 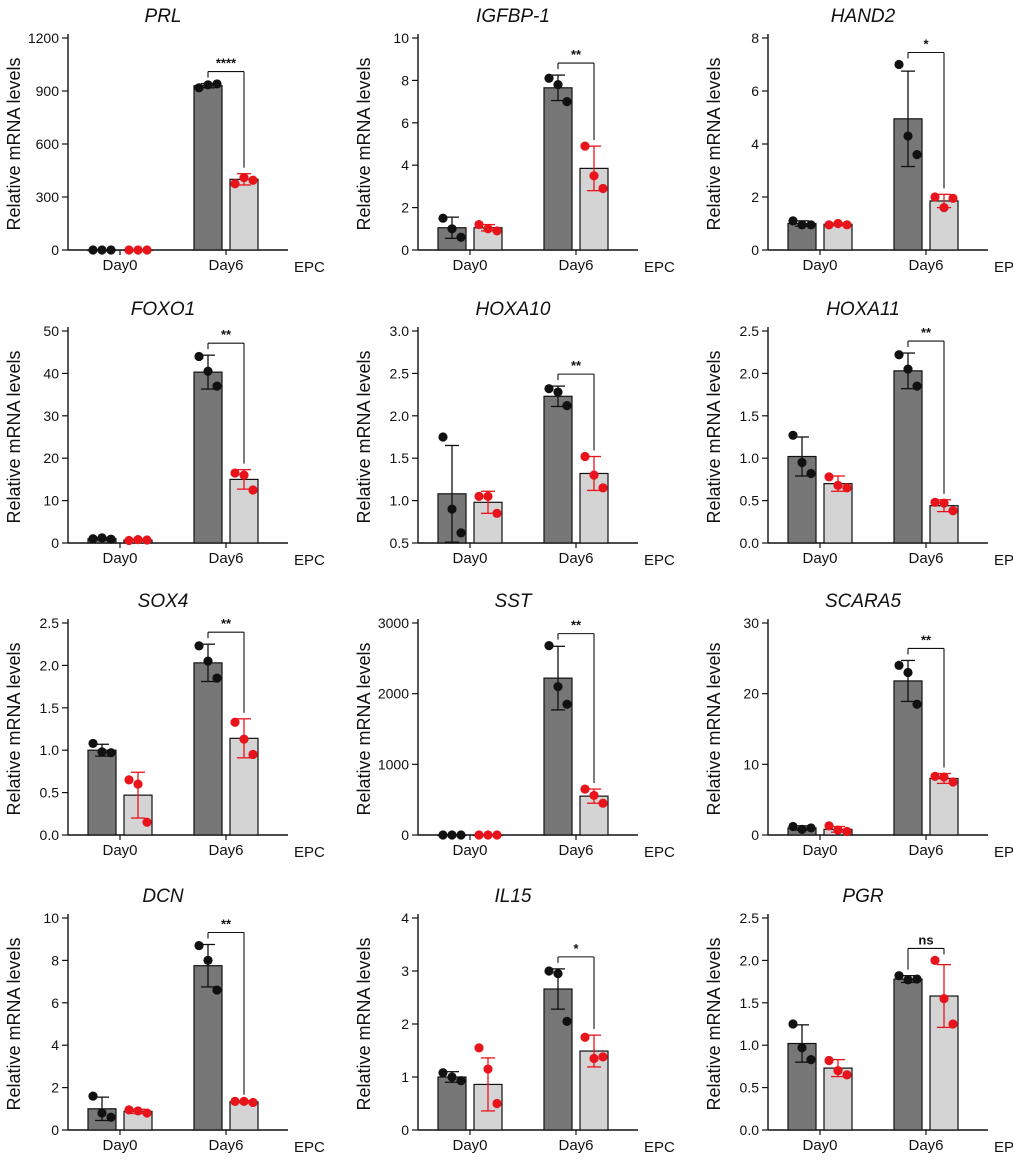 I want to click on y-tick-label: 1000, so click(x=393, y=764).